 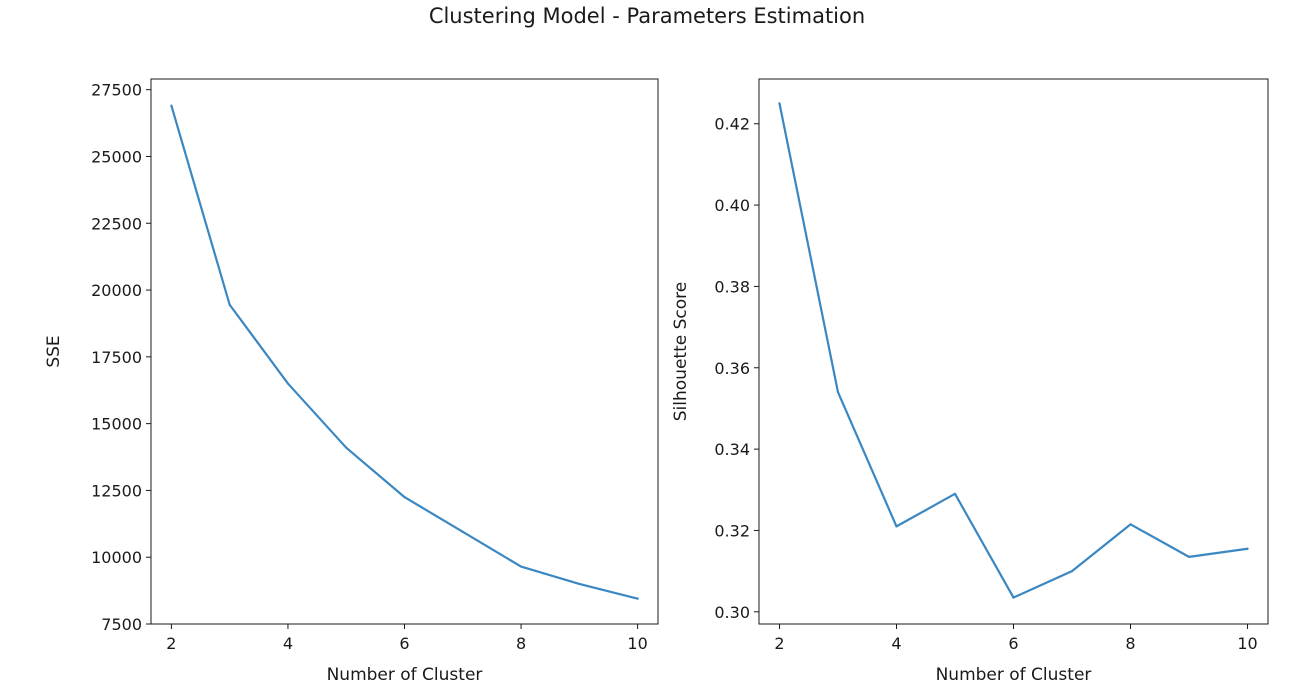 I want to click on y-tick-label: 12500, so click(x=116, y=490).